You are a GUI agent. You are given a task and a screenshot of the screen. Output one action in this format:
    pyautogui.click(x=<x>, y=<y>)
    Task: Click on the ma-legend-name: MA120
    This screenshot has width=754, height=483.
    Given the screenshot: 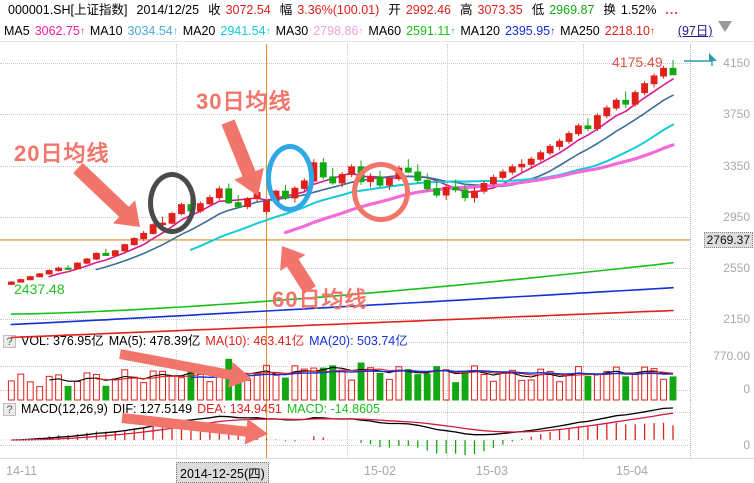 What is the action you would take?
    pyautogui.click(x=480, y=31)
    